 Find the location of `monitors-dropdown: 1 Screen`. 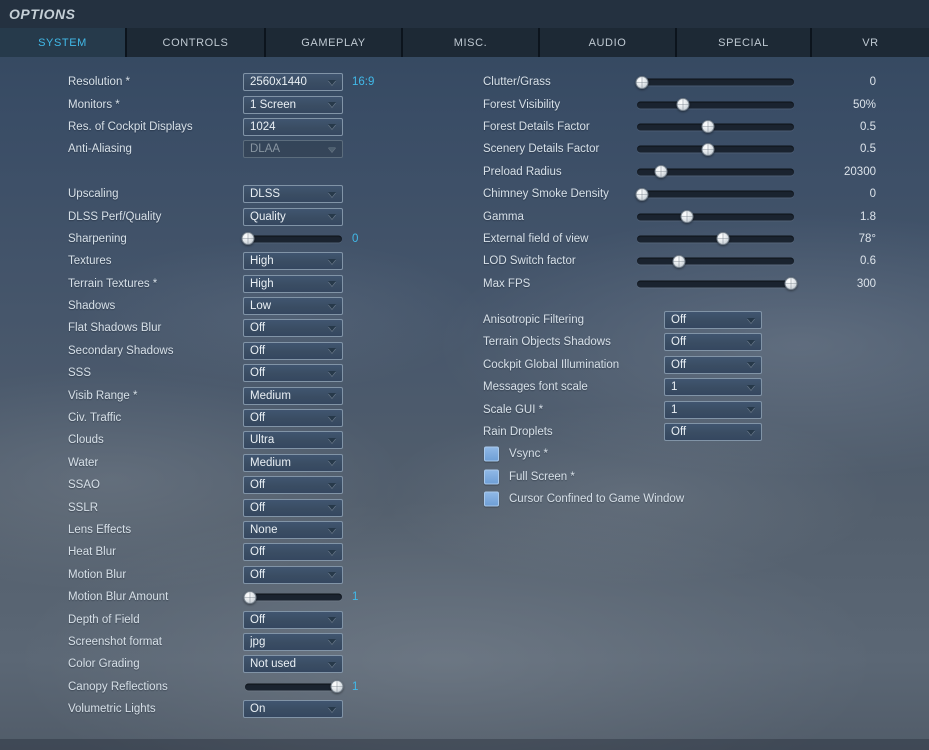

monitors-dropdown: 1 Screen is located at coordinates (293, 104).